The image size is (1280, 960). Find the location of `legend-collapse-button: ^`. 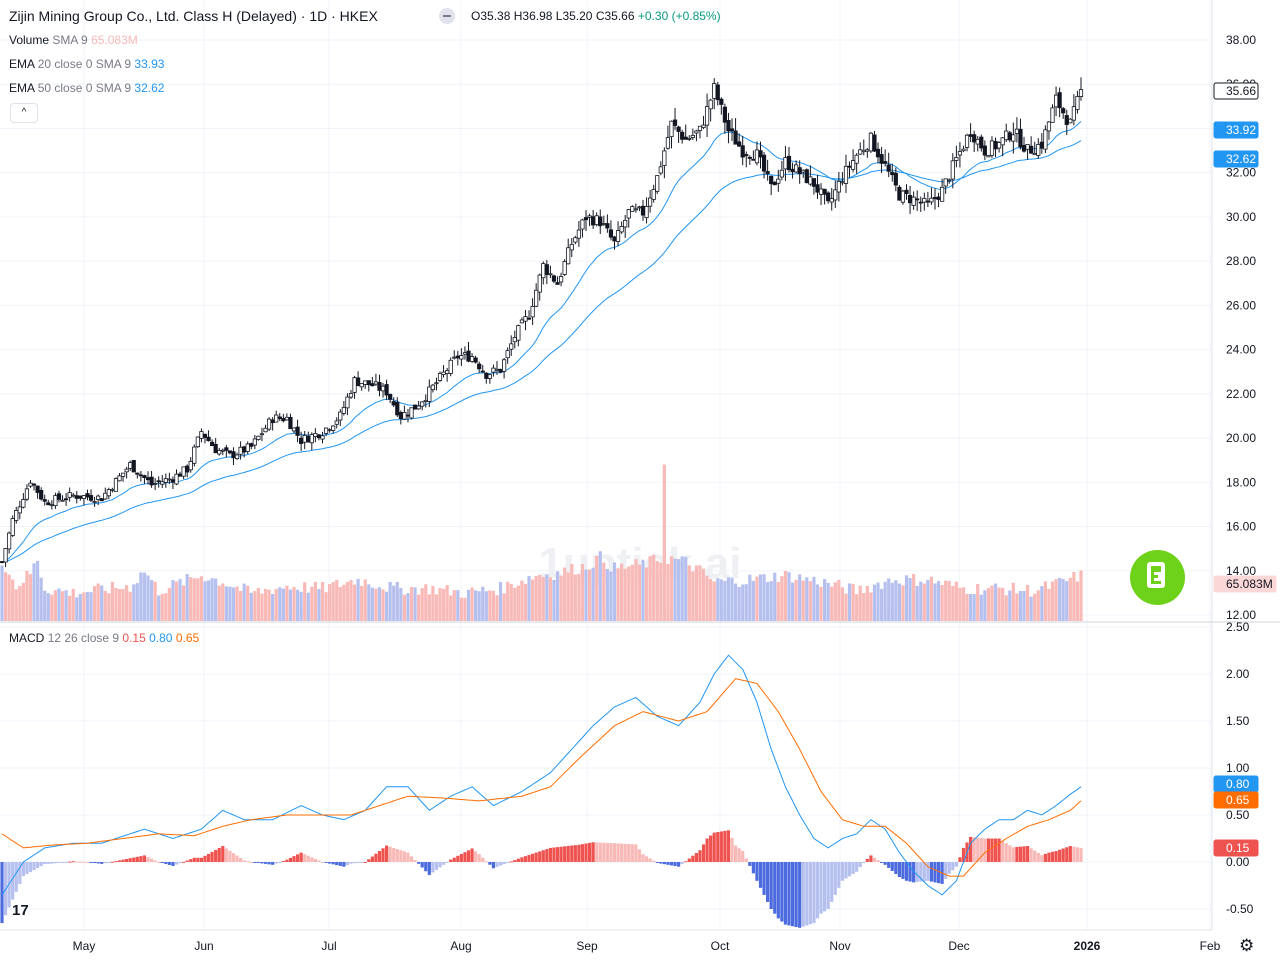

legend-collapse-button: ^ is located at coordinates (24, 113).